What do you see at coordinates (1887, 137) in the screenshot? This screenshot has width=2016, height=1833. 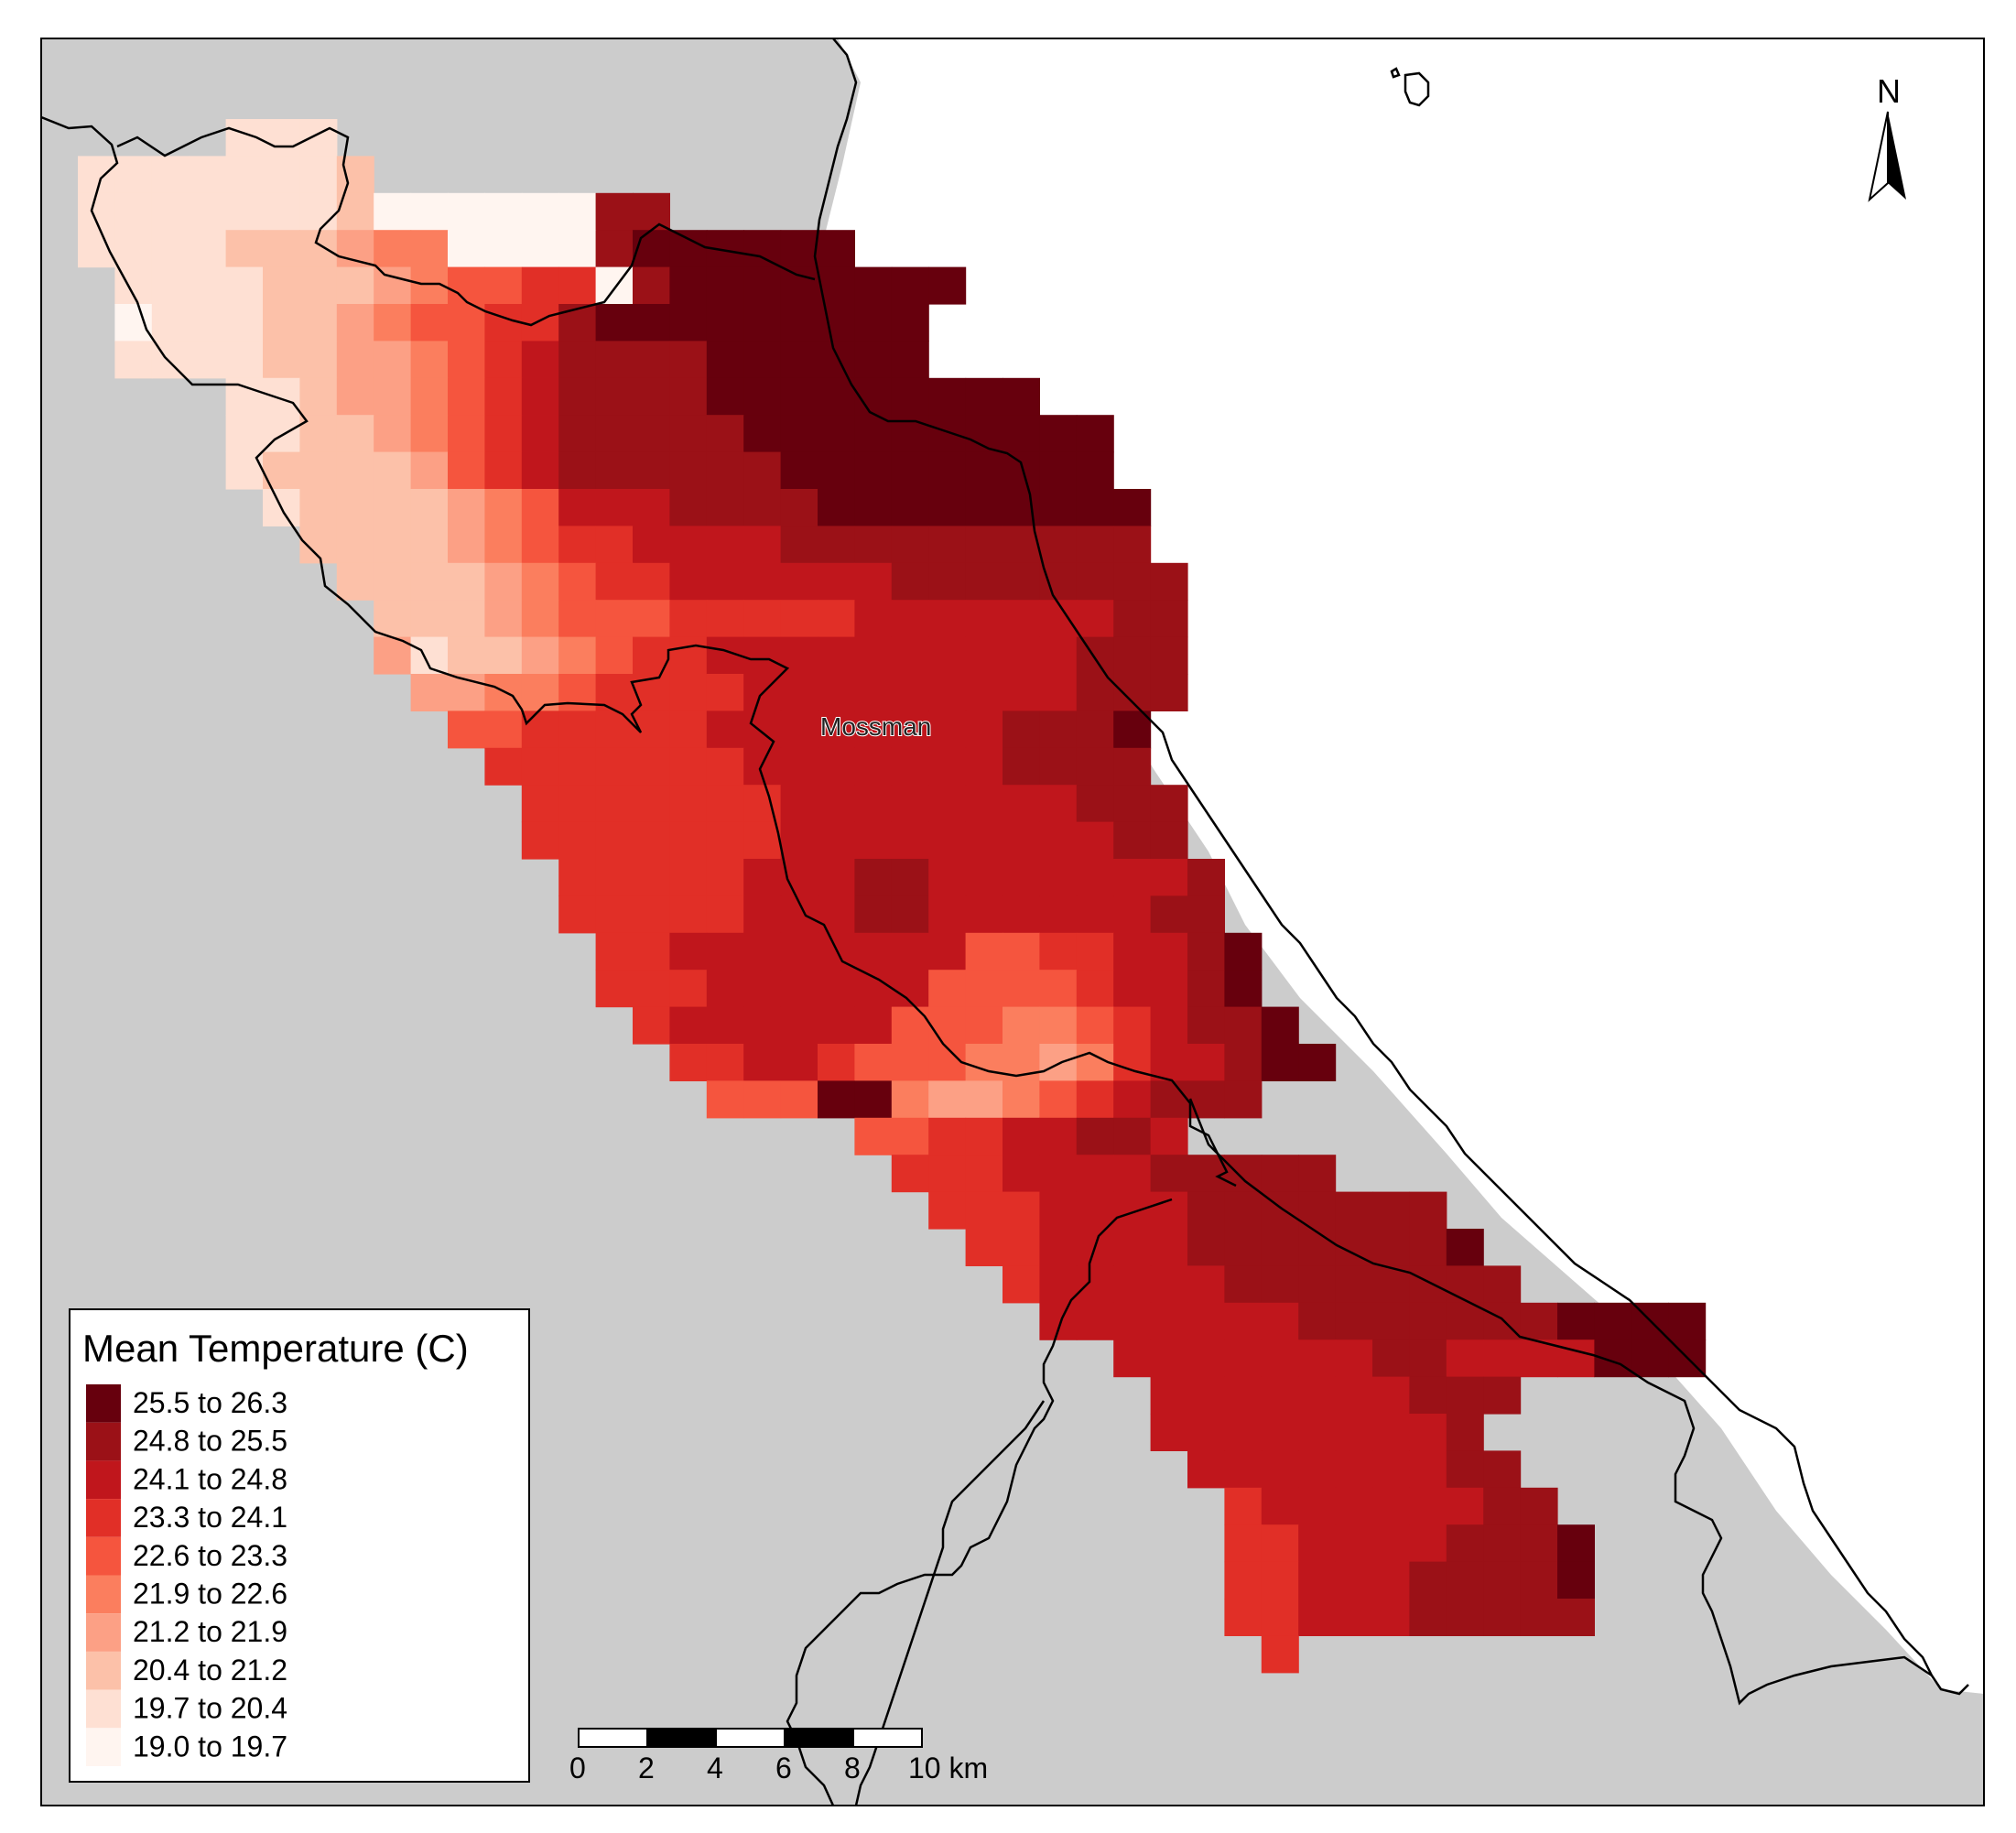 I see `north-arrow: N` at bounding box center [1887, 137].